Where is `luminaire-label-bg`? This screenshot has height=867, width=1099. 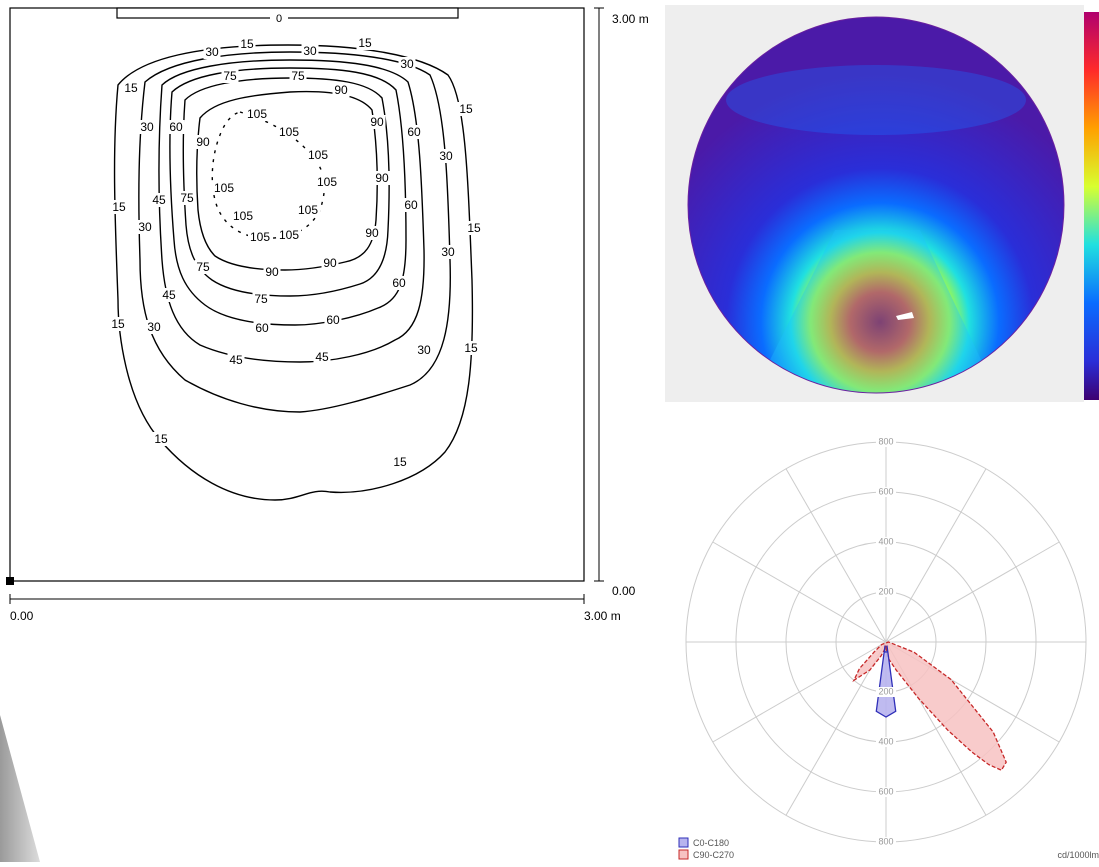
luminaire-label-bg is located at coordinates (279, 17).